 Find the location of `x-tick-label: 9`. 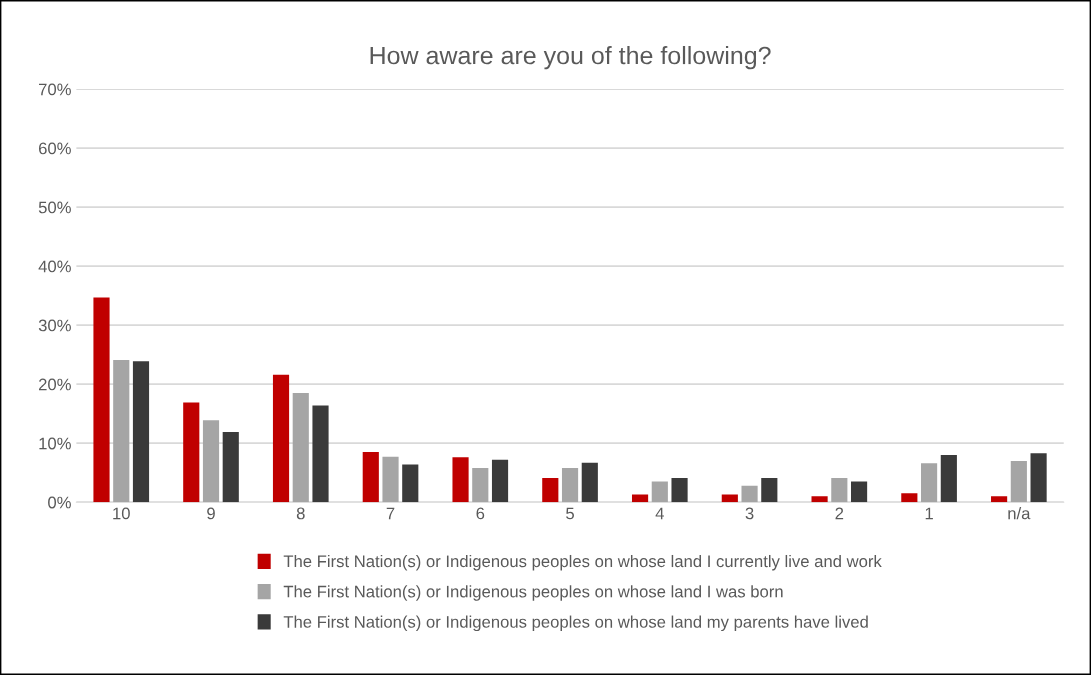

x-tick-label: 9 is located at coordinates (211, 513).